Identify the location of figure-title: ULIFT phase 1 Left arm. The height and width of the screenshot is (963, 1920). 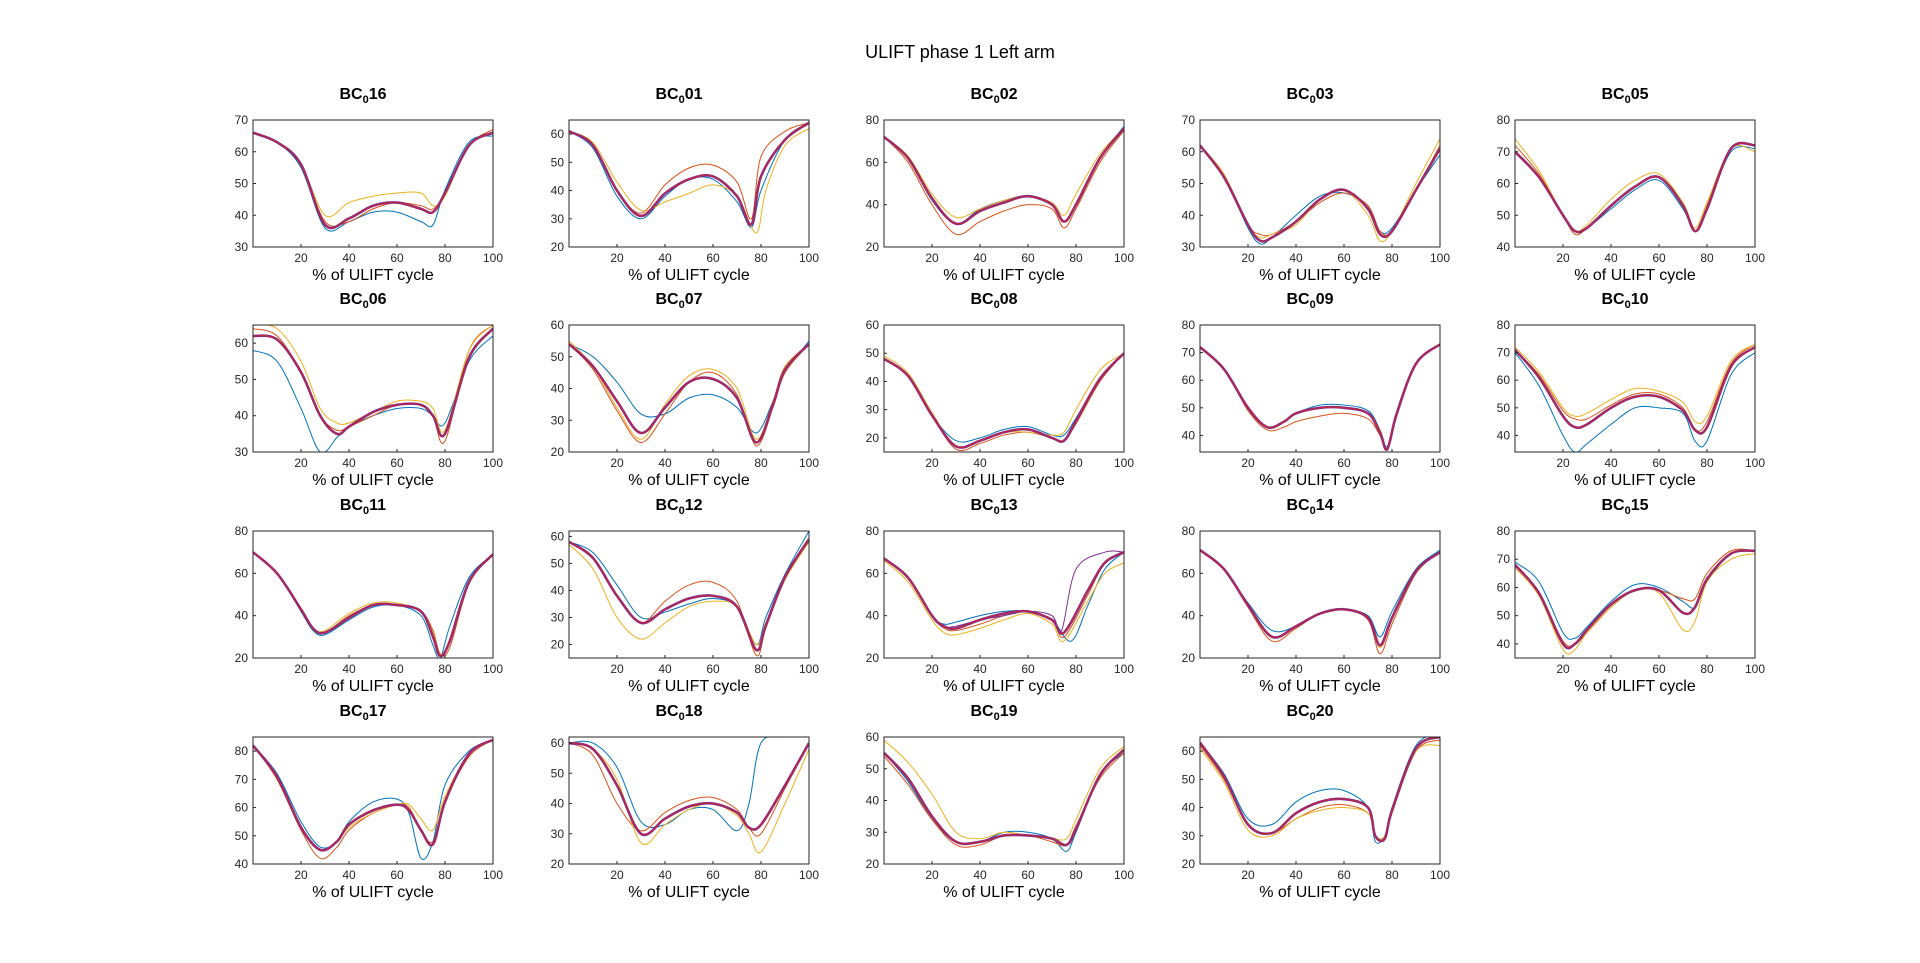
(960, 52).